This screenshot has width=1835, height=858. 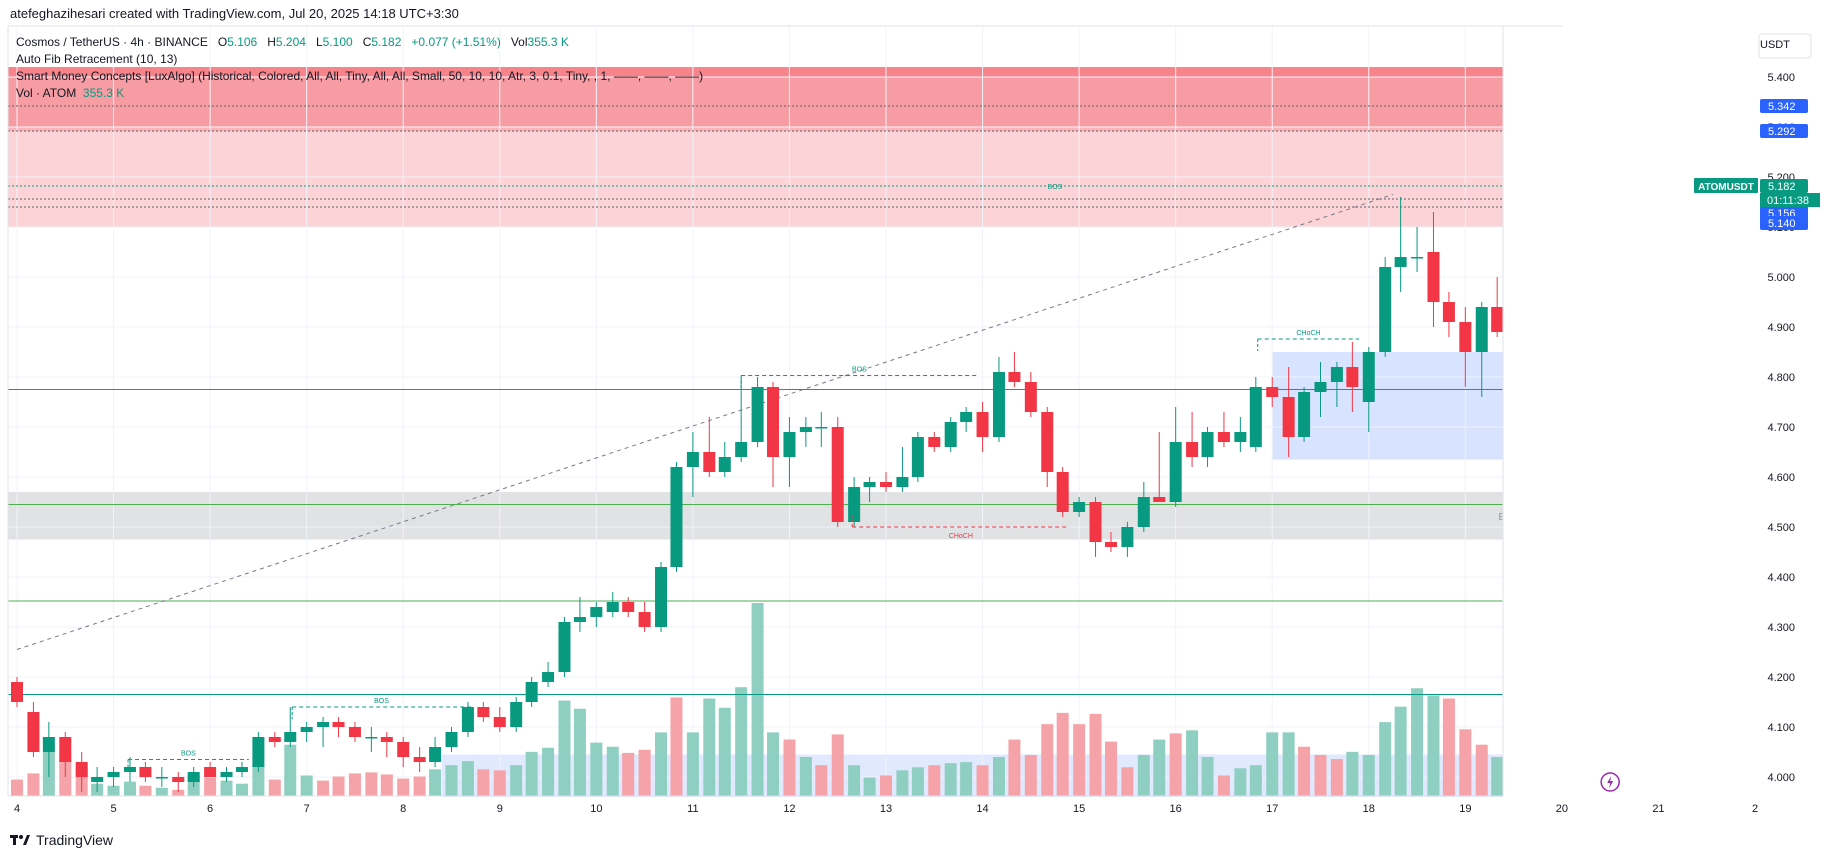 What do you see at coordinates (61, 840) in the screenshot?
I see `footer-brand: TradingView` at bounding box center [61, 840].